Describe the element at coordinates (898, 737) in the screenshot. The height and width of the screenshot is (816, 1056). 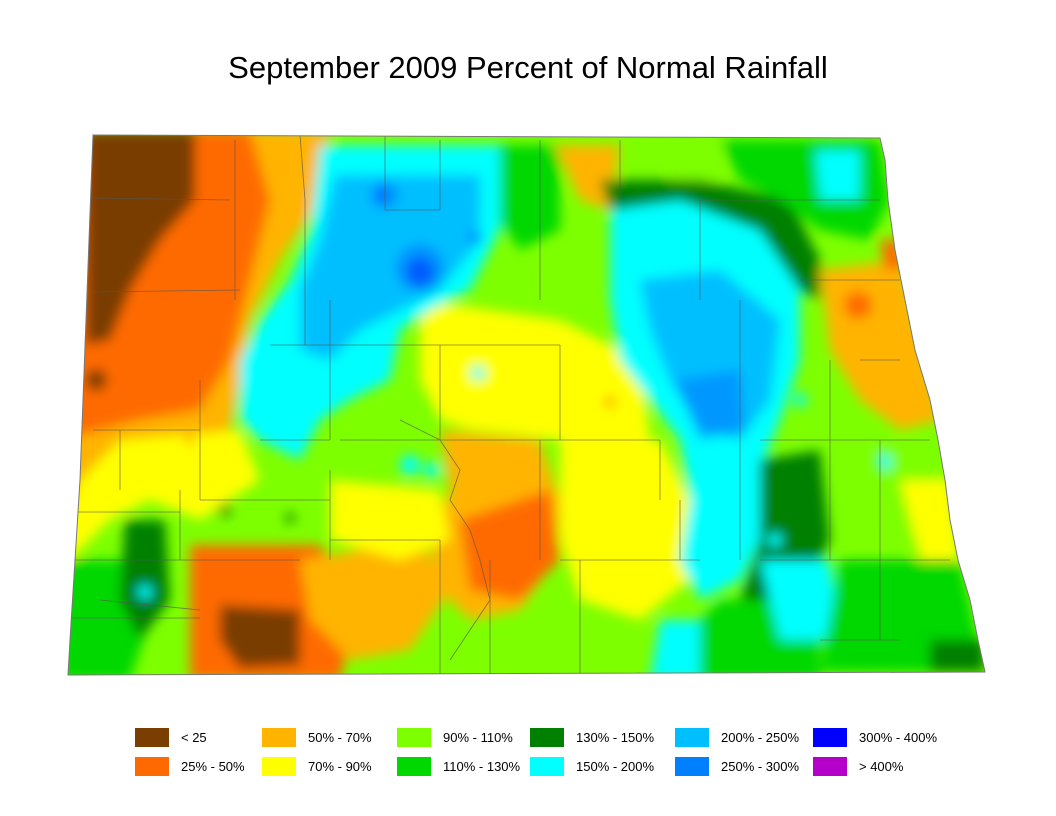
I see `legend-label: 300% - 400%` at that location.